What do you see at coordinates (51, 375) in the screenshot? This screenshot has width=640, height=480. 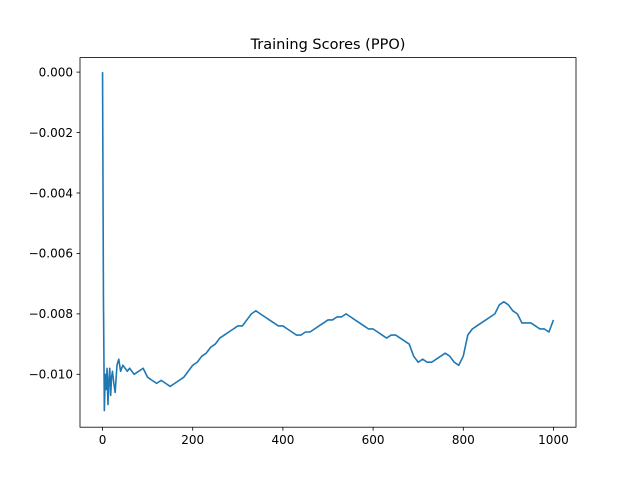 I see `y-tick-label: −0.010` at bounding box center [51, 375].